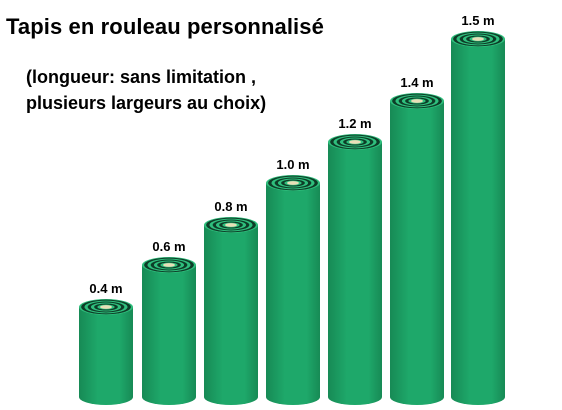  What do you see at coordinates (292, 164) in the screenshot?
I see `roll-width-label: 1.0 m` at bounding box center [292, 164].